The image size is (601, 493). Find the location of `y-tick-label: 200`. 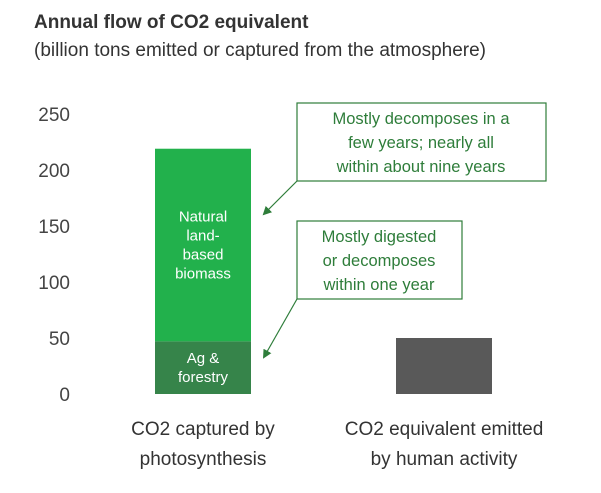

y-tick-label: 200 is located at coordinates (54, 171).